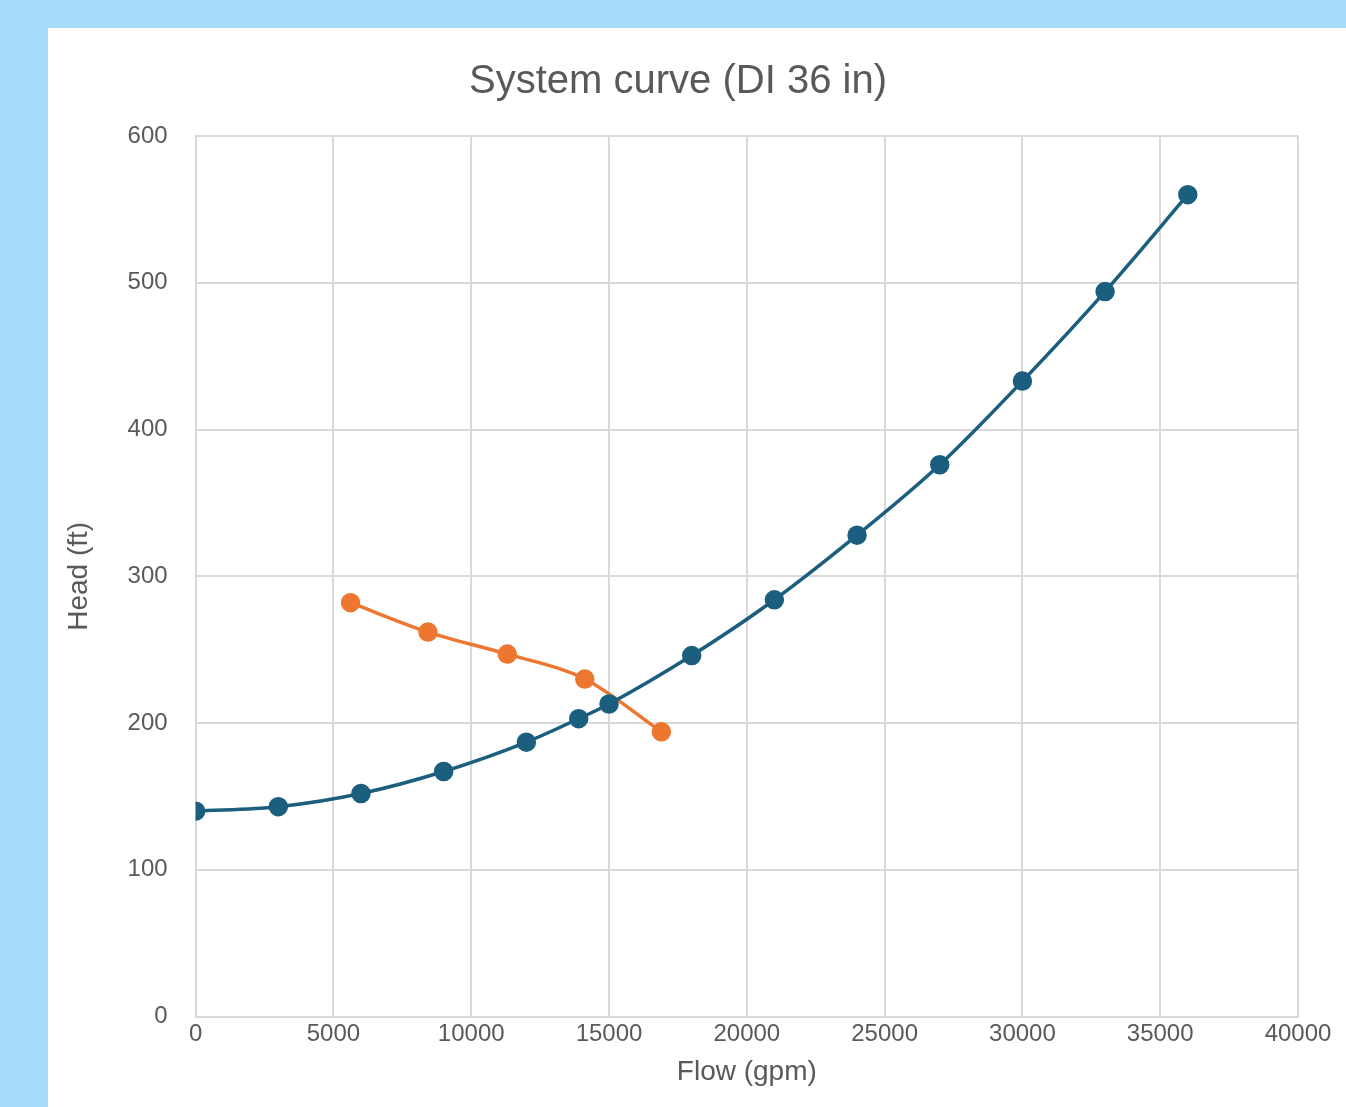 This screenshot has height=1107, width=1346. Describe the element at coordinates (77, 576) in the screenshot. I see `y-axis-title: Head (ft)` at that location.